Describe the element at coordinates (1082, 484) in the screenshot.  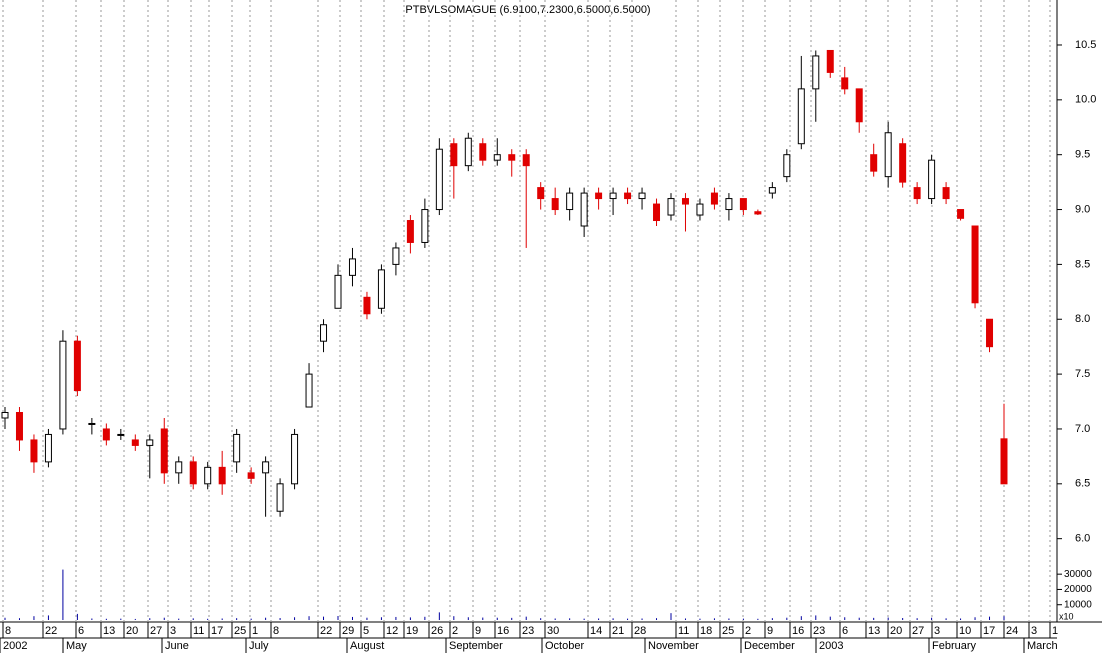
I see `y-tick-label: 6.5` at that location.